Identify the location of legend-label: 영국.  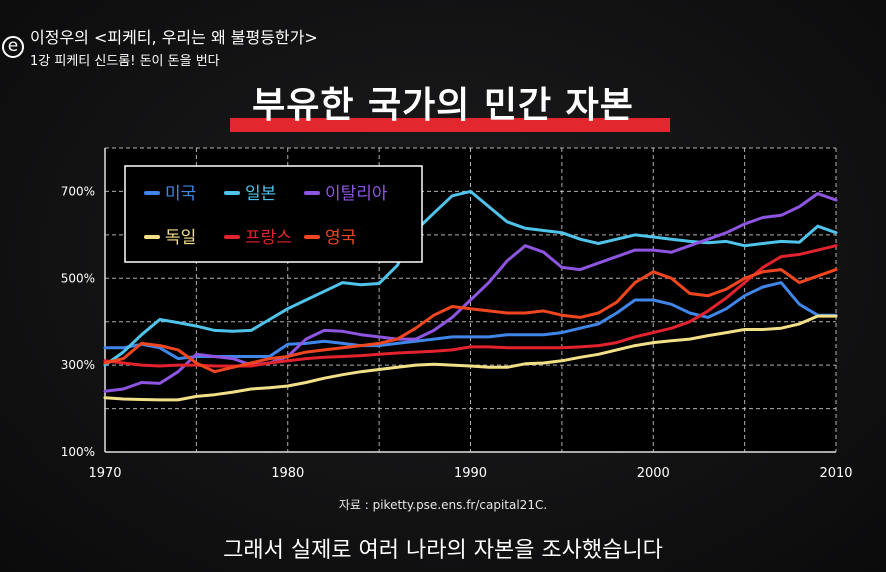
(340, 238).